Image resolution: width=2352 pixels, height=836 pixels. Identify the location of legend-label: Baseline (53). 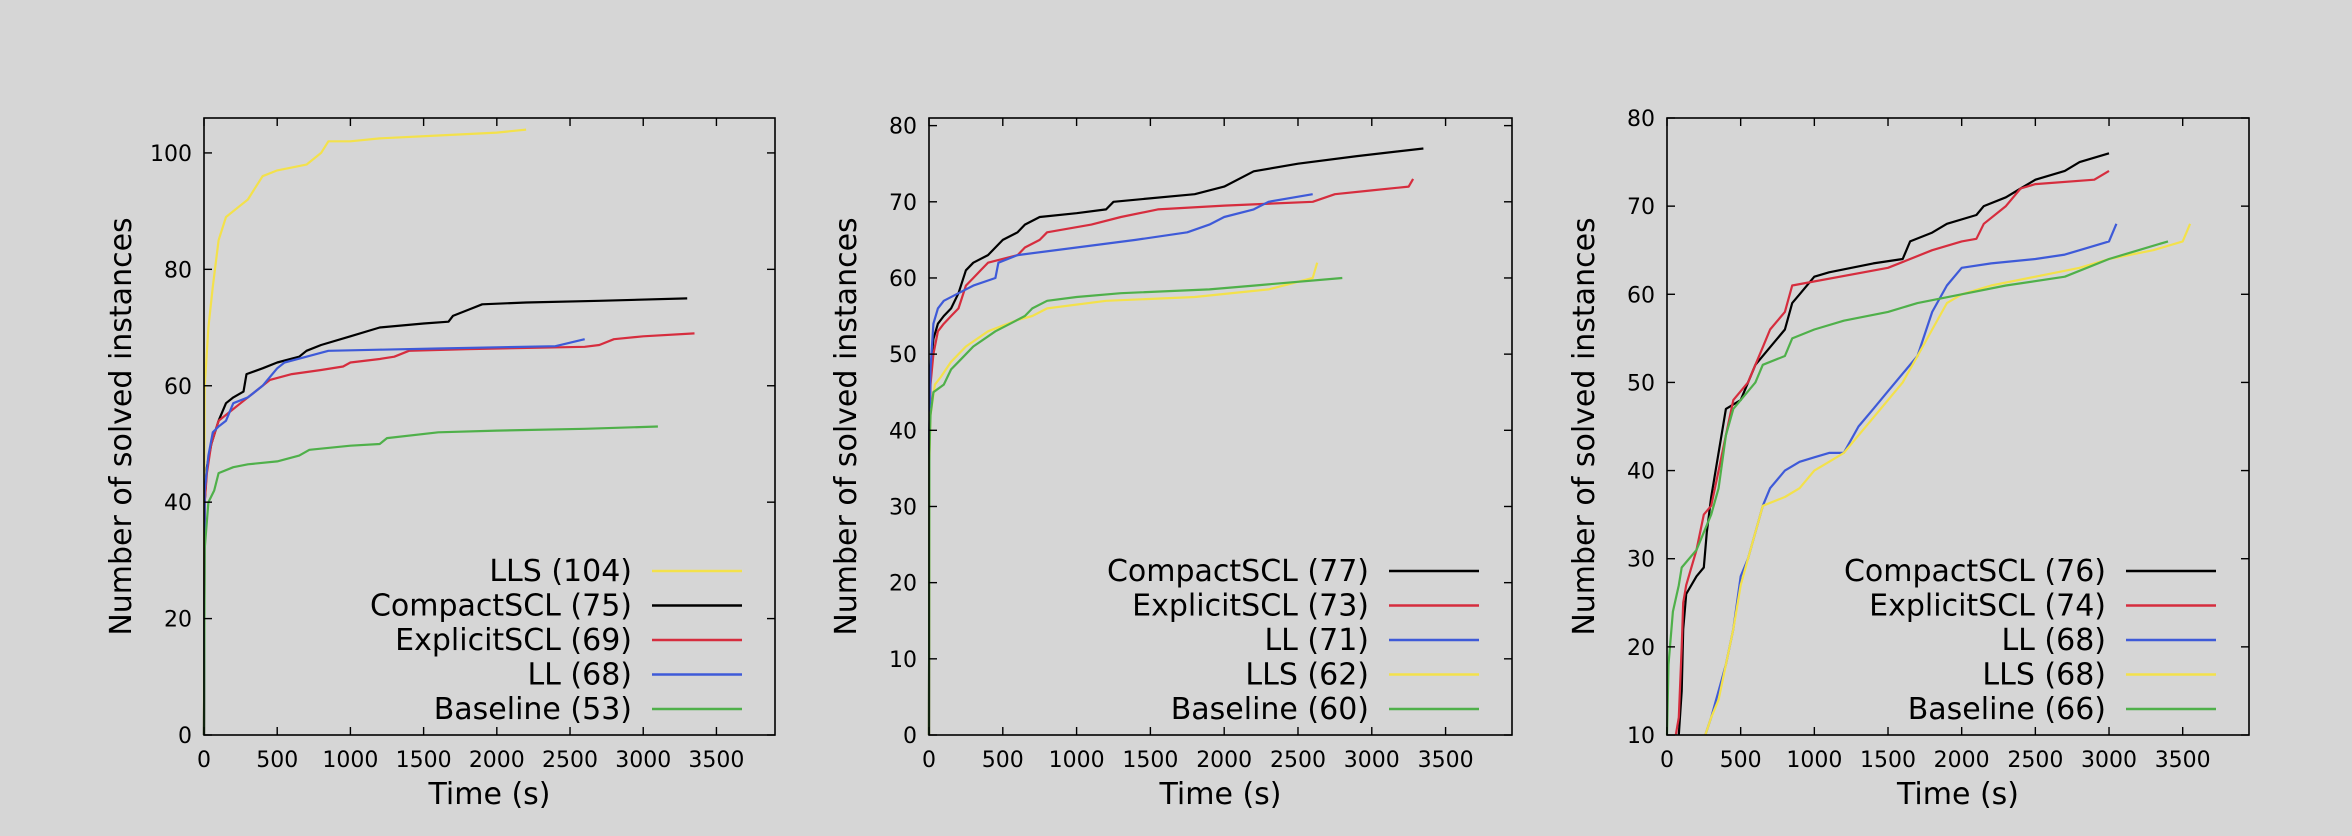
(533, 709).